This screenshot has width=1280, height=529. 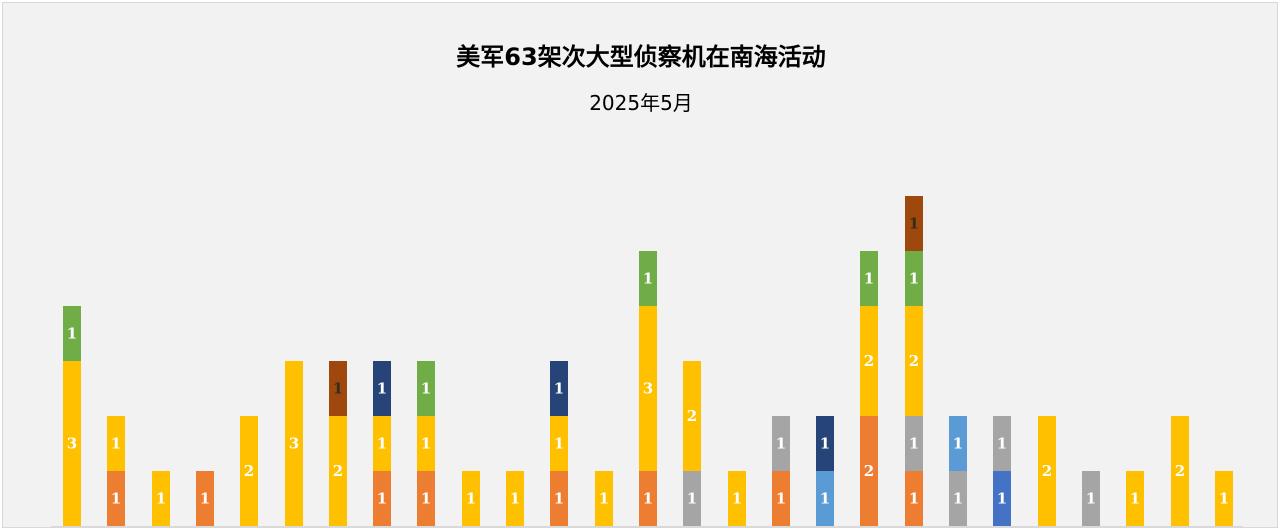 I want to click on bar-stack-18: 11, so click(x=825, y=471).